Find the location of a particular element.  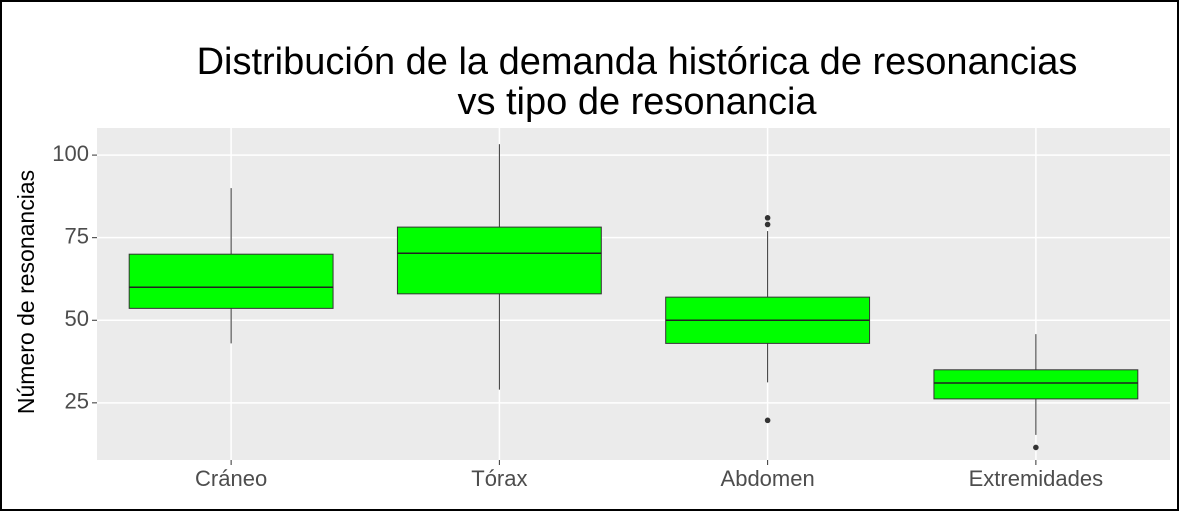

x-tick-label: Cráneo is located at coordinates (231, 478).